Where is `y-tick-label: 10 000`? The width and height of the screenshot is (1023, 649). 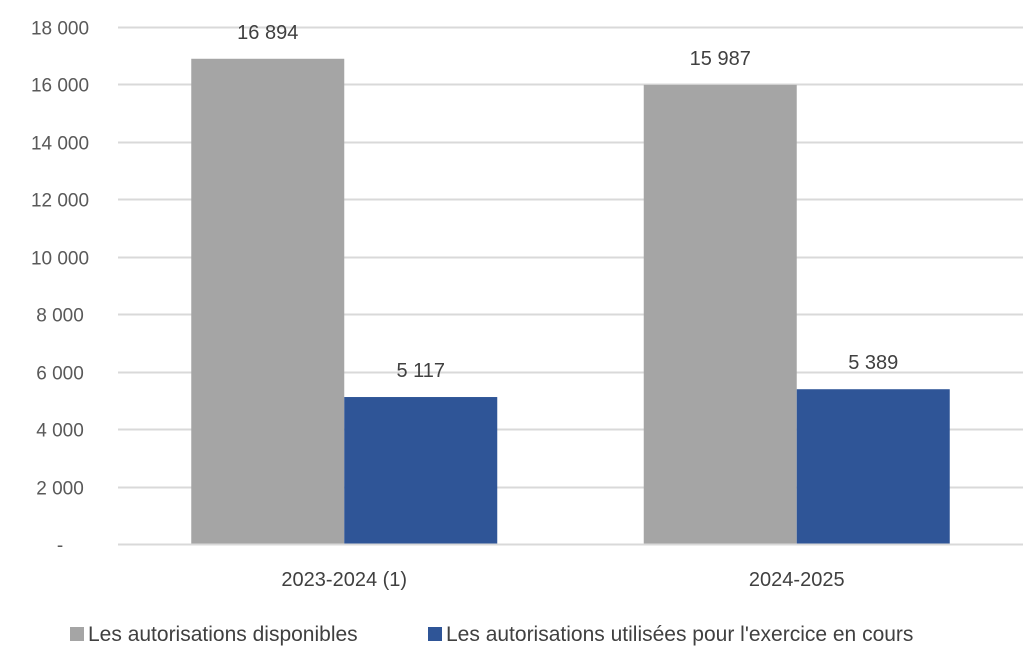 y-tick-label: 10 000 is located at coordinates (60, 259).